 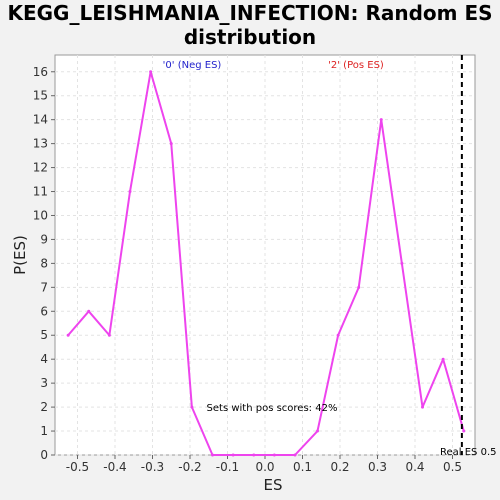 I want to click on y-tick-label: 11, so click(x=40, y=192).